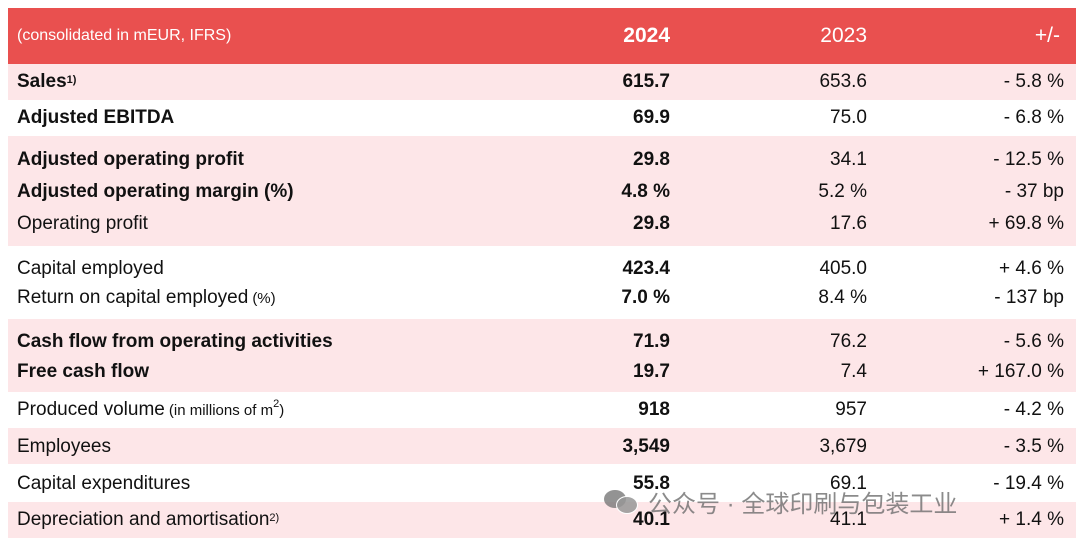 This screenshot has width=1080, height=544. What do you see at coordinates (851, 409) in the screenshot?
I see `value-2023: 957` at bounding box center [851, 409].